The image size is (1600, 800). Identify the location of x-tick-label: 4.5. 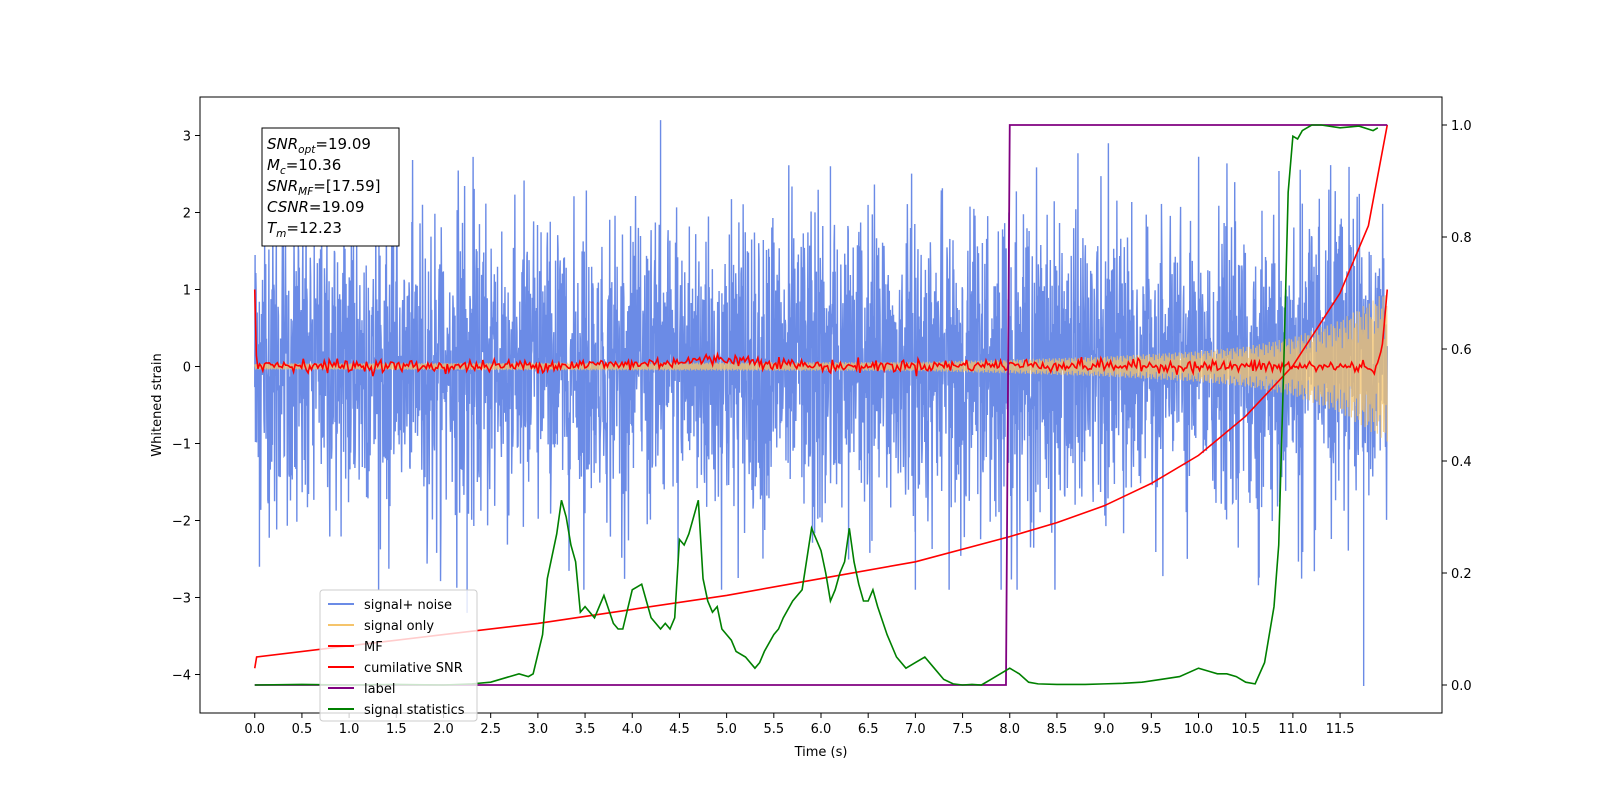
(679, 729).